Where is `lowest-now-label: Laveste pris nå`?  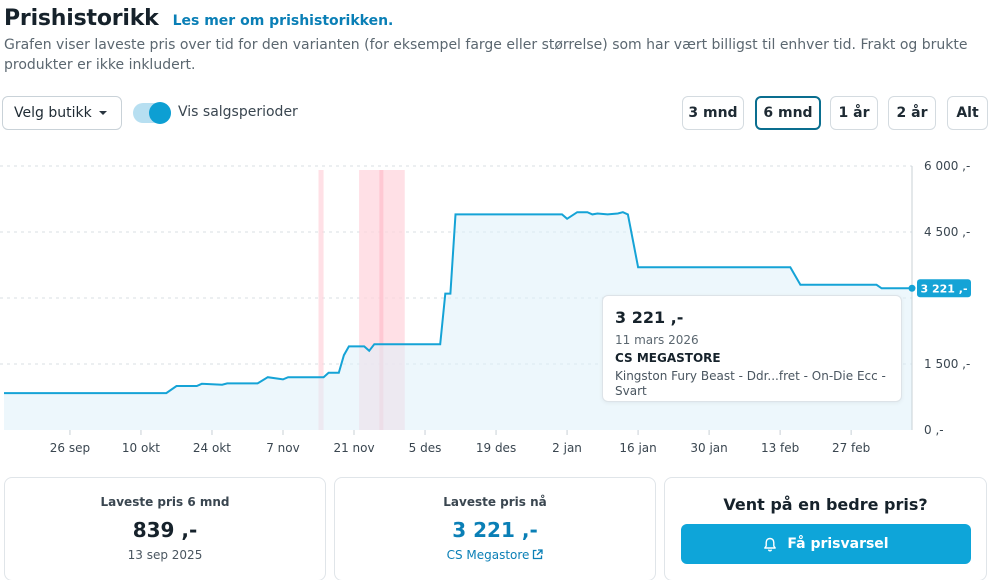
lowest-now-label: Laveste pris nå is located at coordinates (495, 502).